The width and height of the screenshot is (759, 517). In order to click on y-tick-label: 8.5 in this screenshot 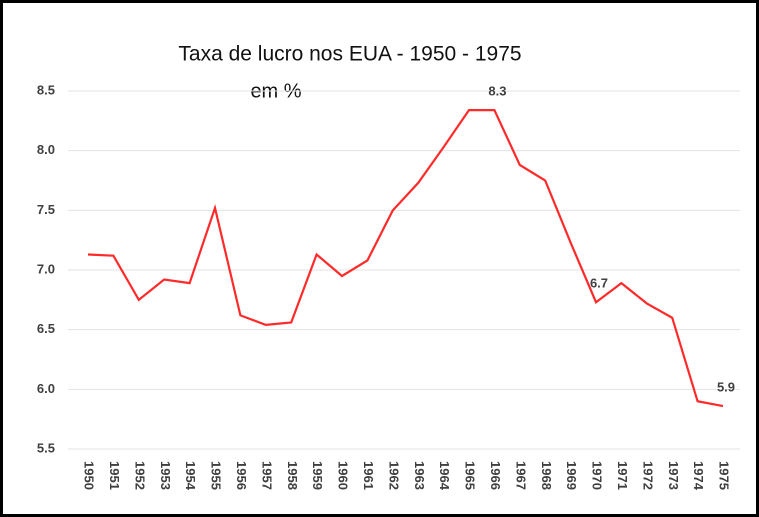, I will do `click(46, 89)`.